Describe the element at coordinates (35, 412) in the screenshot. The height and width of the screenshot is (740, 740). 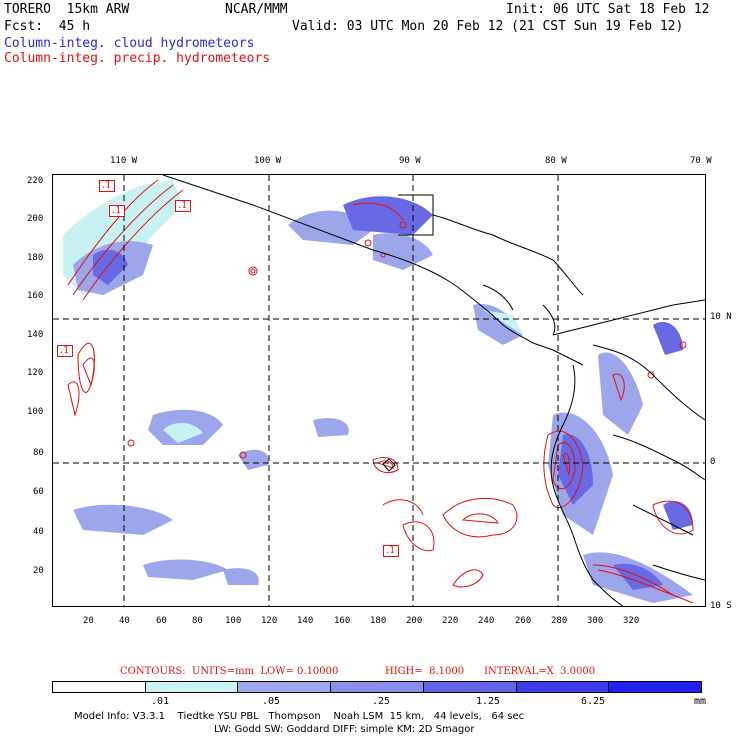
I see `y-tick: 100` at that location.